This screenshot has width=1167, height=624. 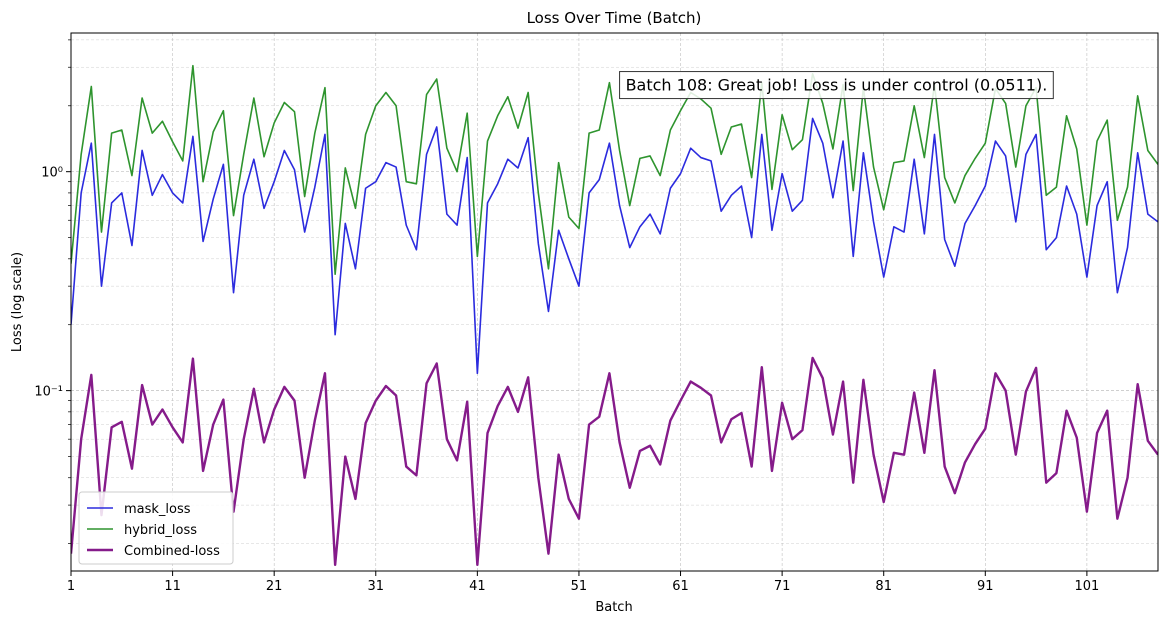 I want to click on x-tick-label: 71, so click(x=782, y=586).